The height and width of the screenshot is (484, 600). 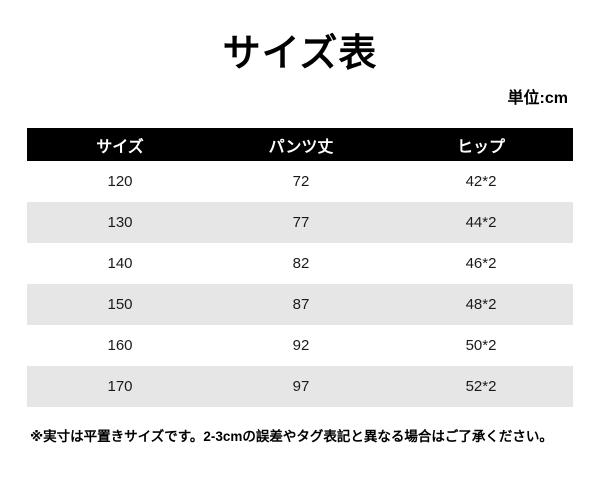 I want to click on cell-pants-length: 72, so click(x=301, y=181).